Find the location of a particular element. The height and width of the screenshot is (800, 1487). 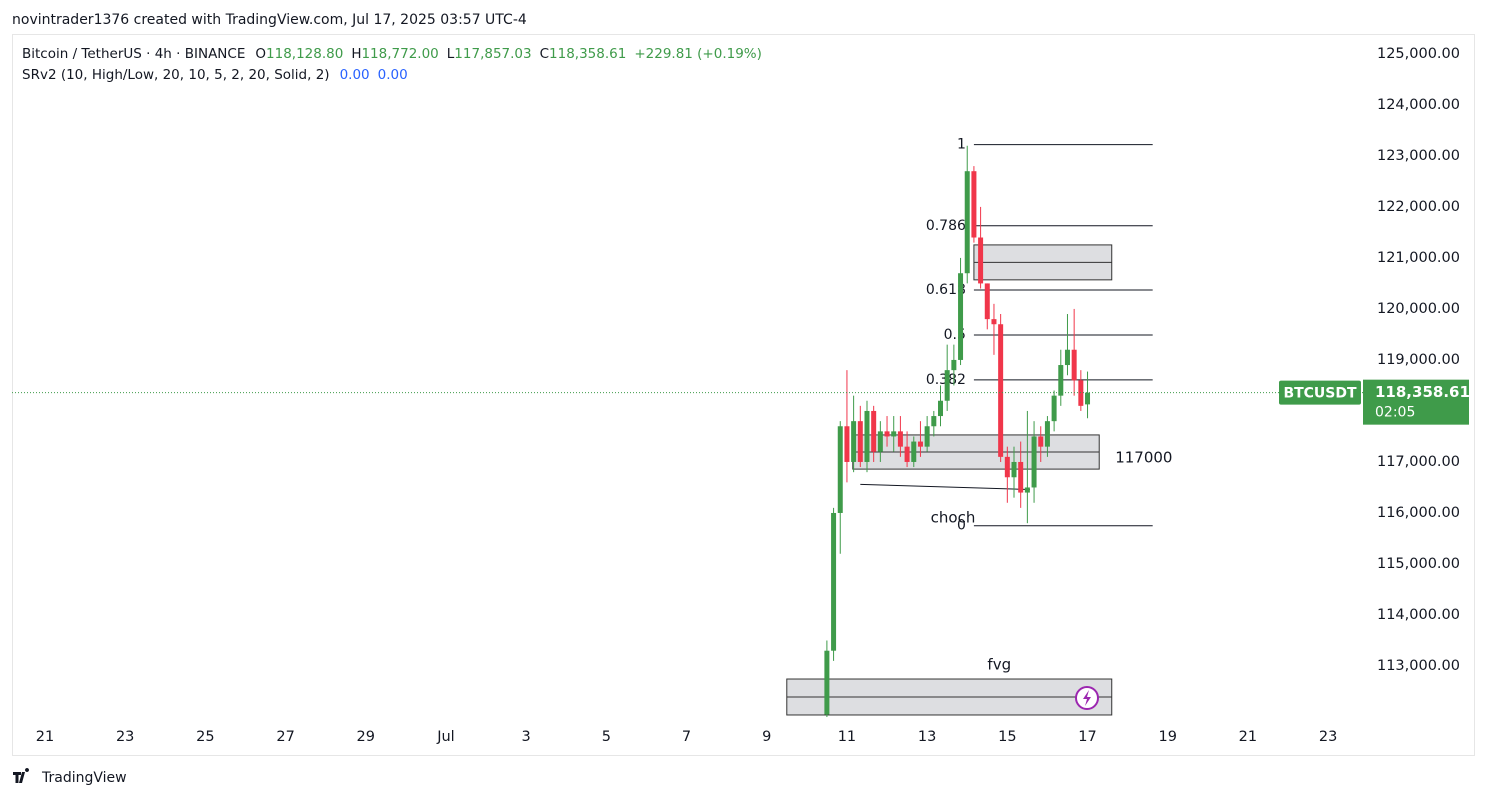

x-tick-label: 5 is located at coordinates (606, 737).